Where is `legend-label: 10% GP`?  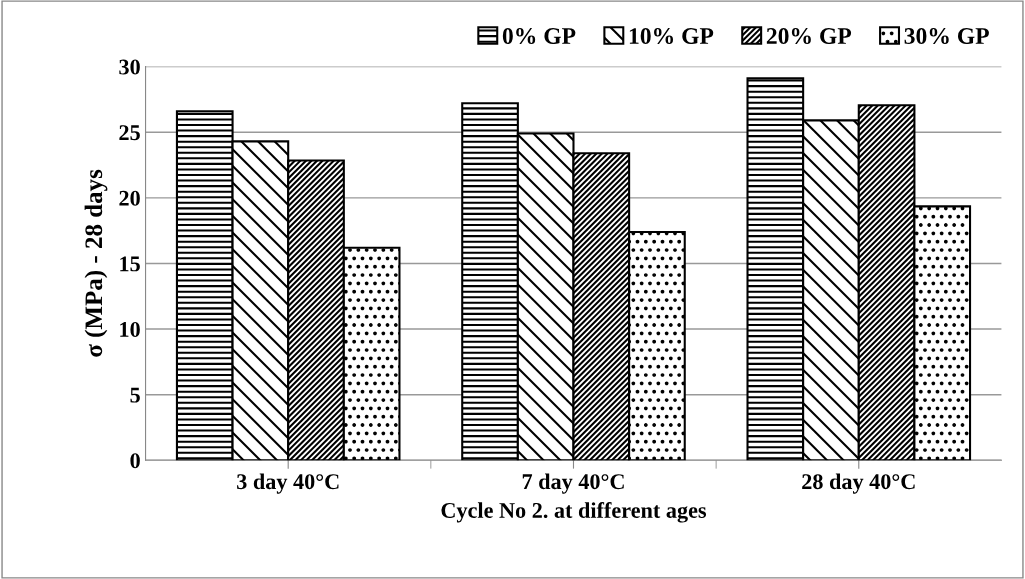
legend-label: 10% GP is located at coordinates (671, 36).